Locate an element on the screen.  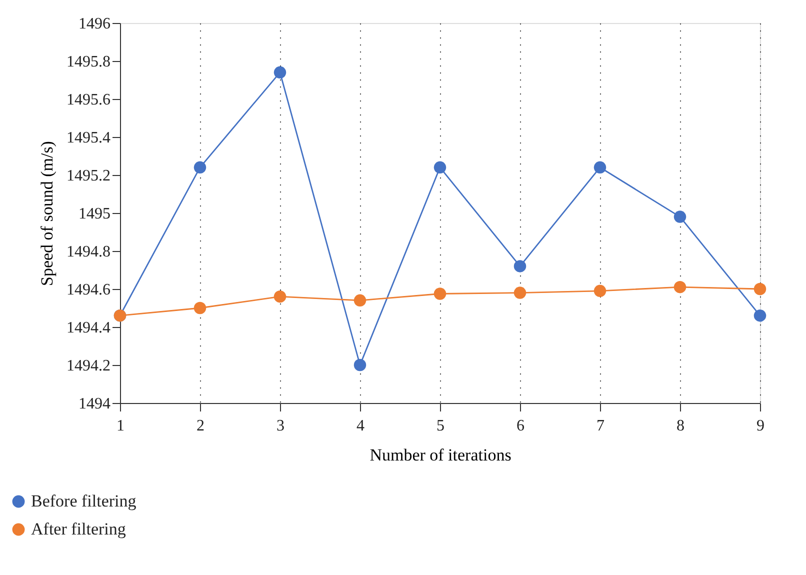
x-tick-label: 5 is located at coordinates (440, 426).